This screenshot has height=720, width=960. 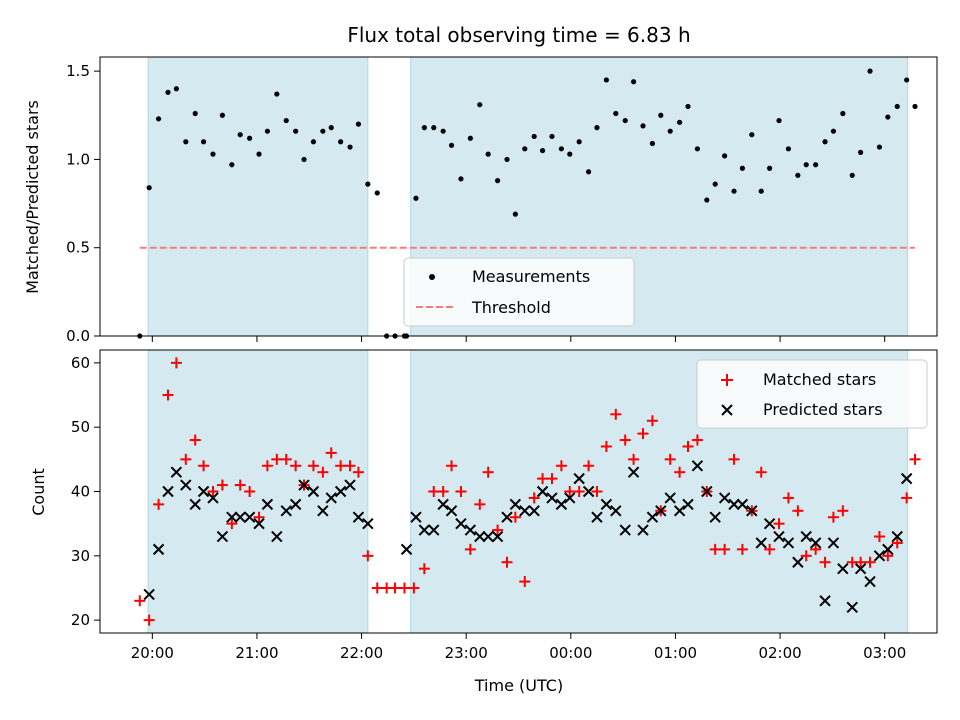 I want to click on y-axis-ticks: 0.0 0.5 1.0 1.5, so click(x=83, y=203).